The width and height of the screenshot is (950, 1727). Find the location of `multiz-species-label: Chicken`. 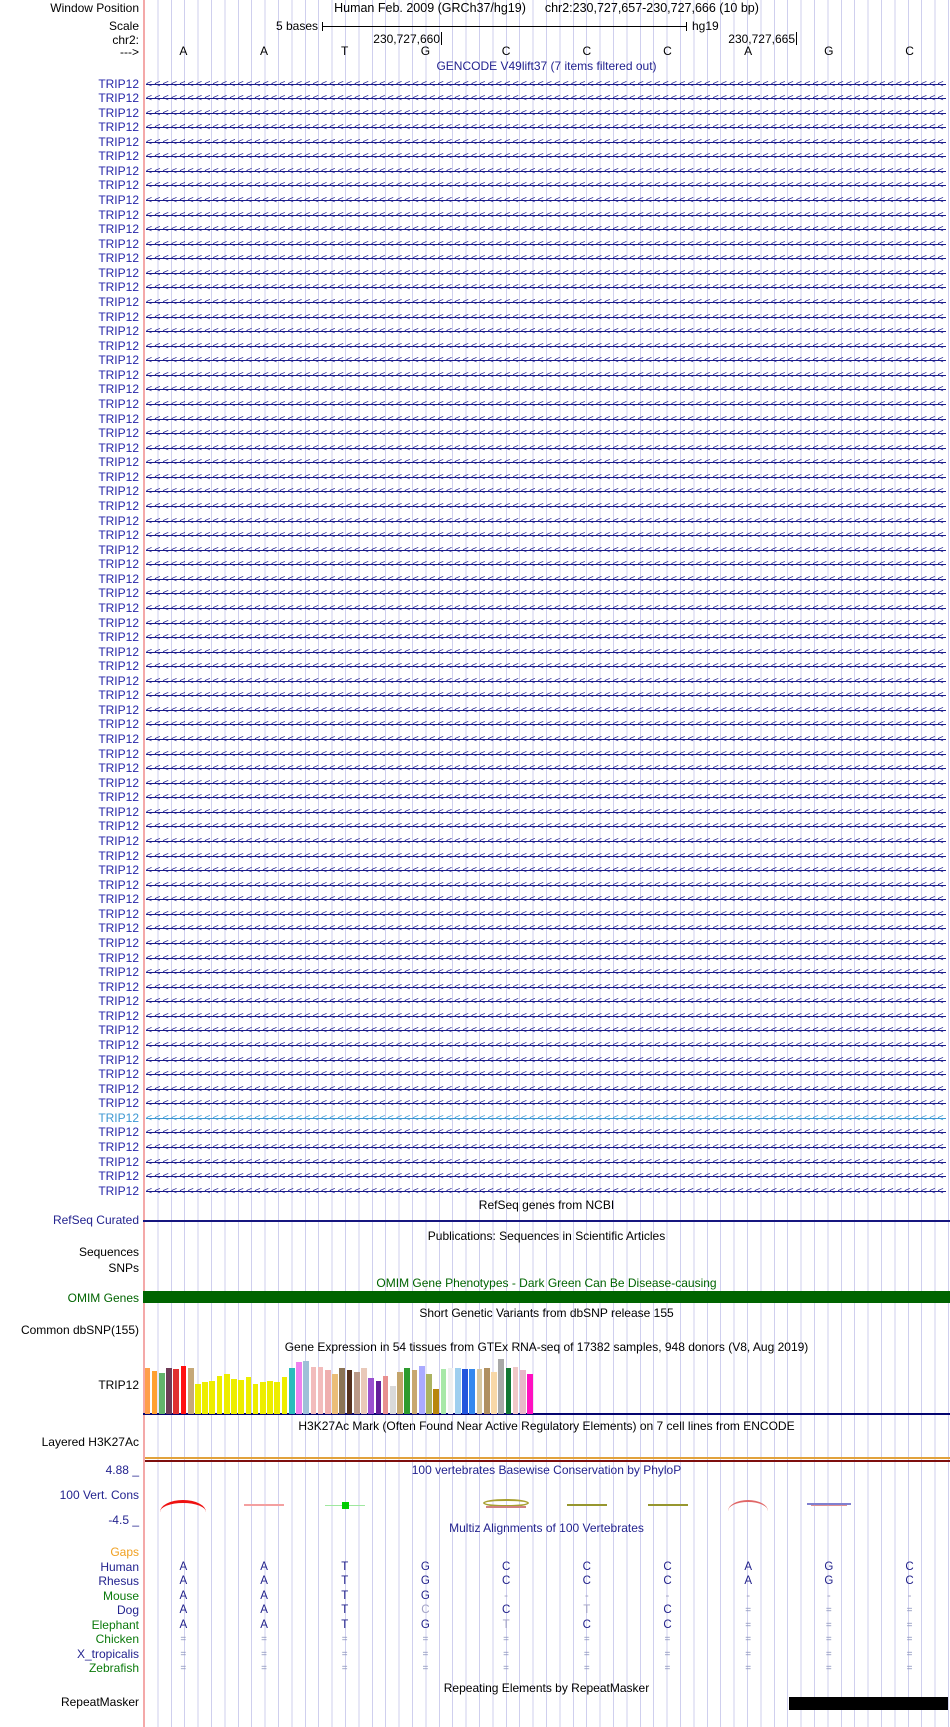

multiz-species-label: Chicken is located at coordinates (117, 1639).